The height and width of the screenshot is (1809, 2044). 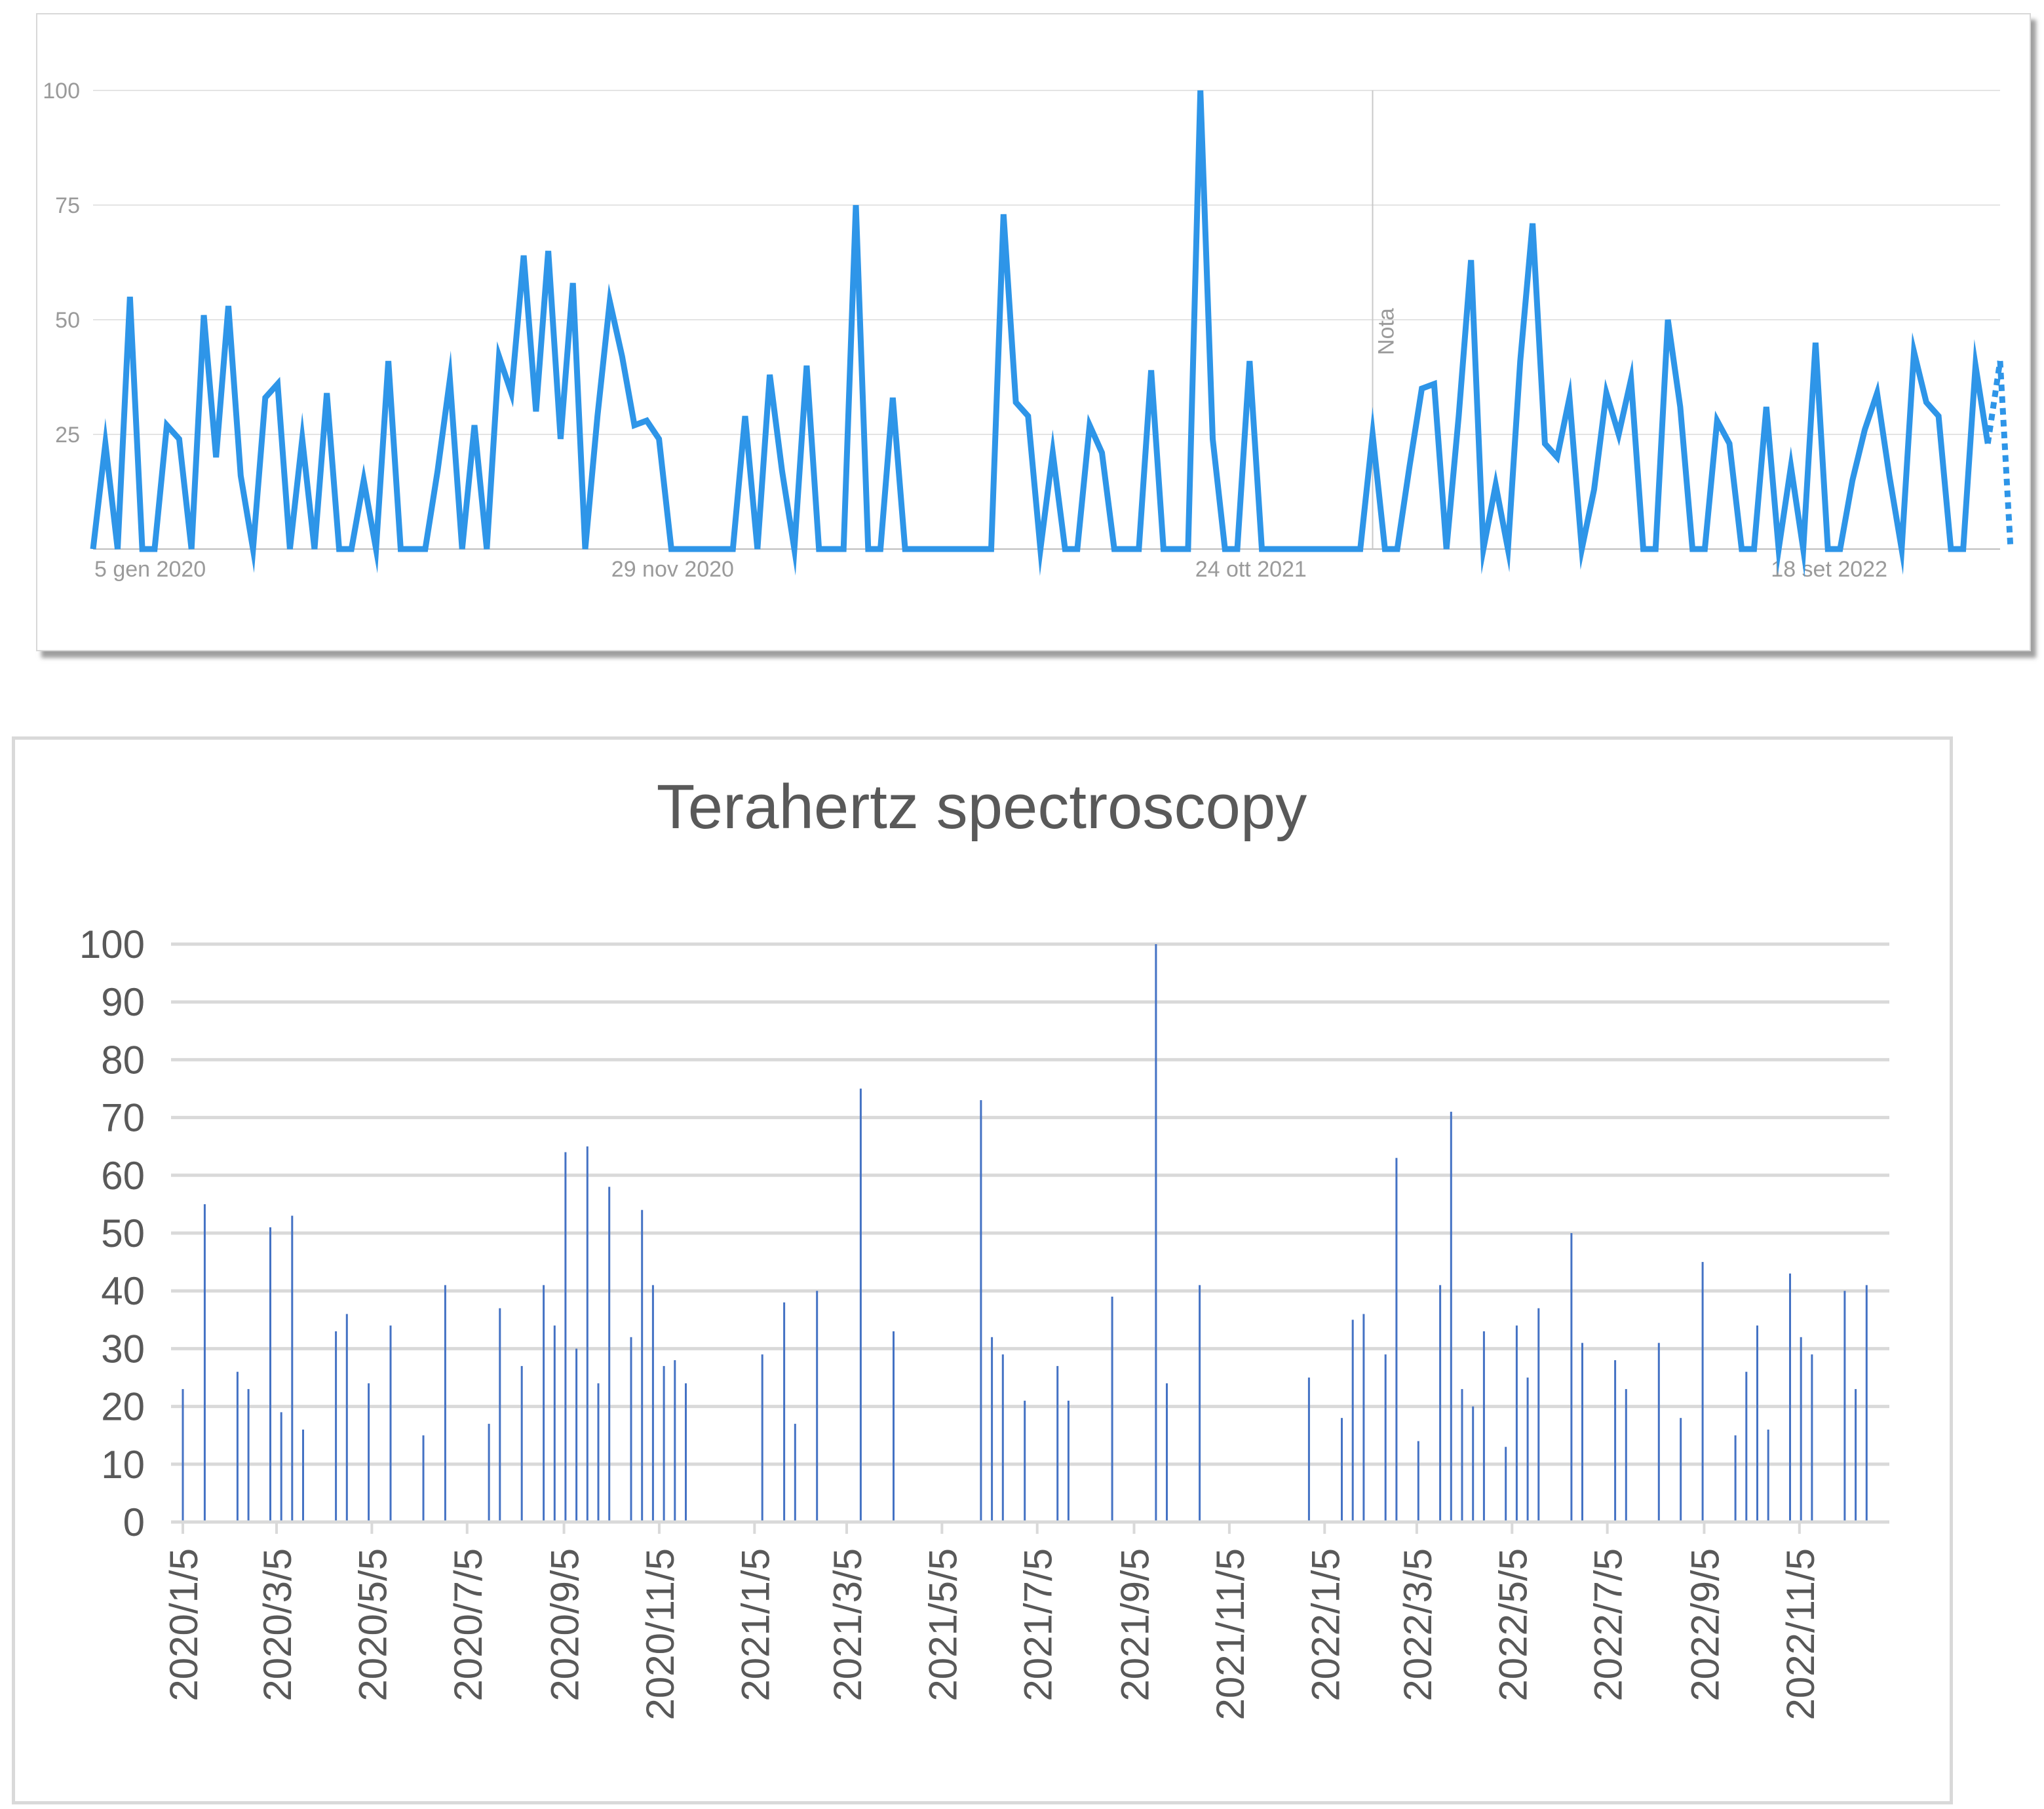 I want to click on x-tick-label: 2020/1/5, so click(x=184, y=1625).